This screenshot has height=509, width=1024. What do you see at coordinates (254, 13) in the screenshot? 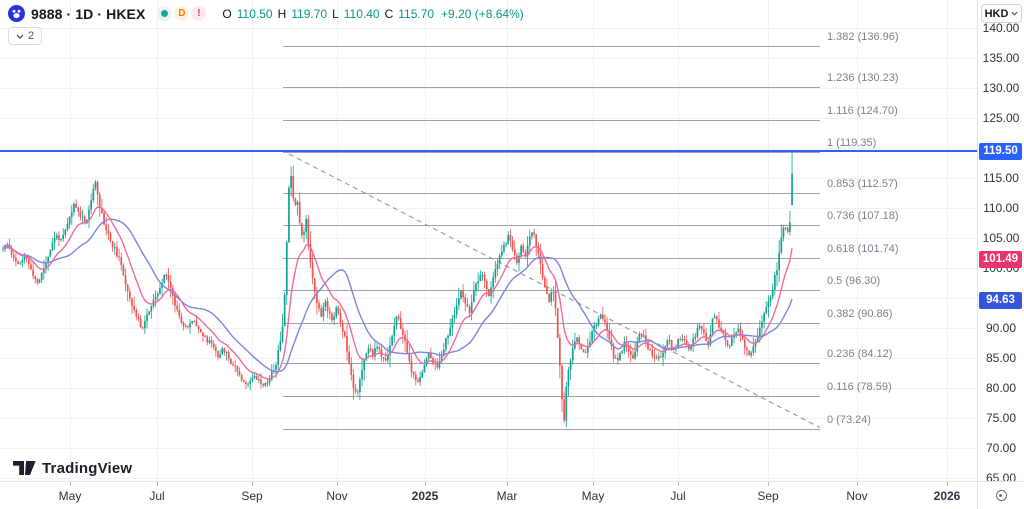
I see `open-value: 110.50` at bounding box center [254, 13].